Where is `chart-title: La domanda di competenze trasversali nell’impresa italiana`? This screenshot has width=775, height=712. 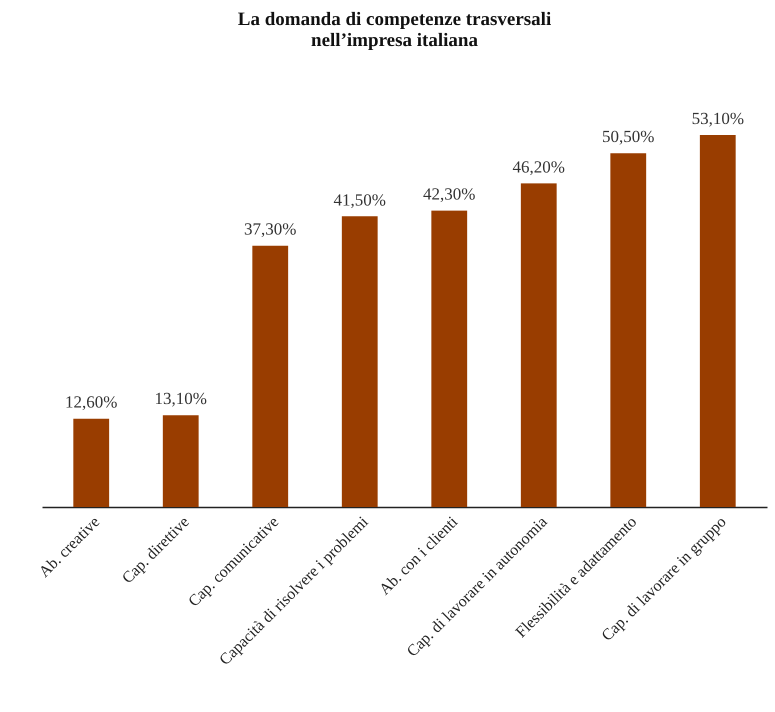 chart-title: La domanda di competenze trasversali nell’impresa italiana is located at coordinates (395, 30).